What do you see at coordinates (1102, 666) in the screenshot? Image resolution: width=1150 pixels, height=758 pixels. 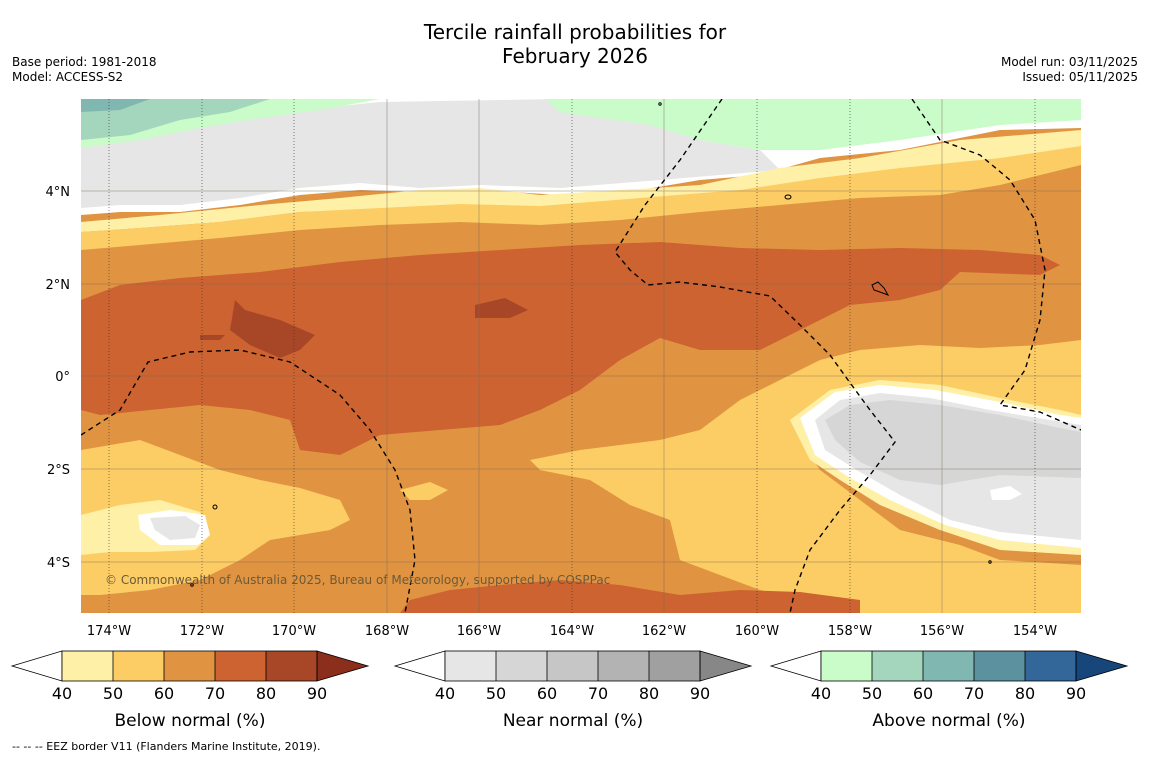 I see `colorbar-above-max-arrow` at bounding box center [1102, 666].